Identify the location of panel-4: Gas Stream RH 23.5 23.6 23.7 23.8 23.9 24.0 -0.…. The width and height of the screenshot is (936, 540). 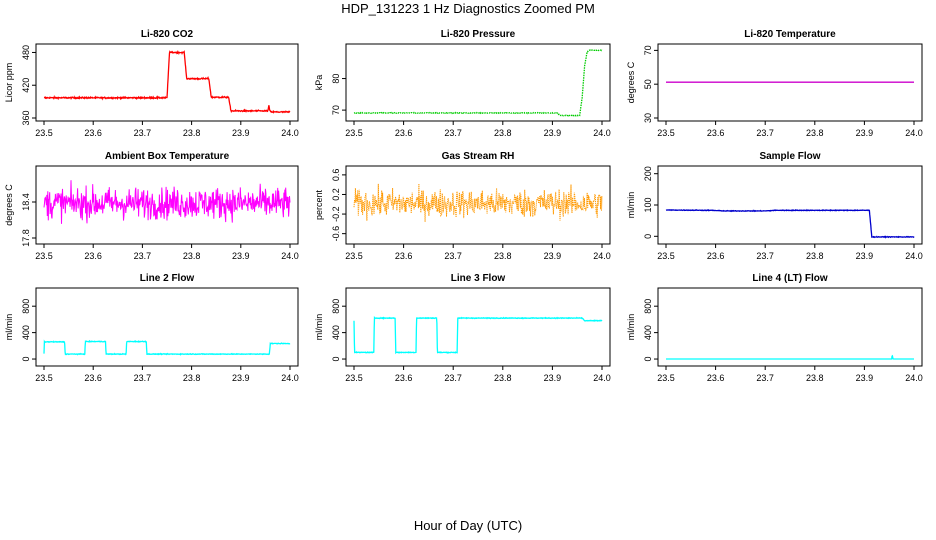
(462, 206).